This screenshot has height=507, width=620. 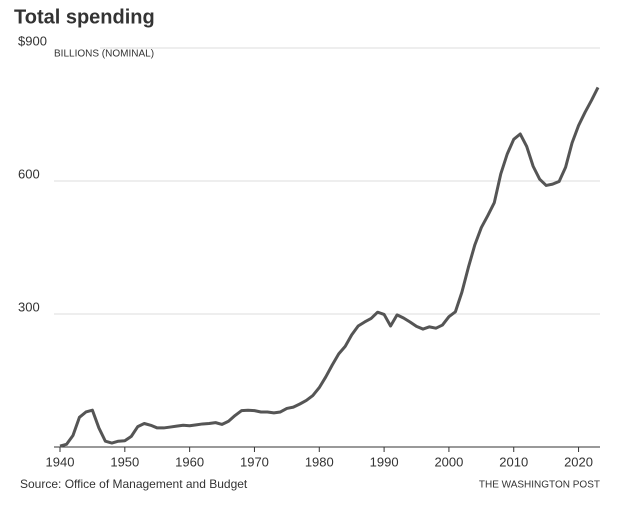 What do you see at coordinates (124, 461) in the screenshot?
I see `x-tick-label: 1950` at bounding box center [124, 461].